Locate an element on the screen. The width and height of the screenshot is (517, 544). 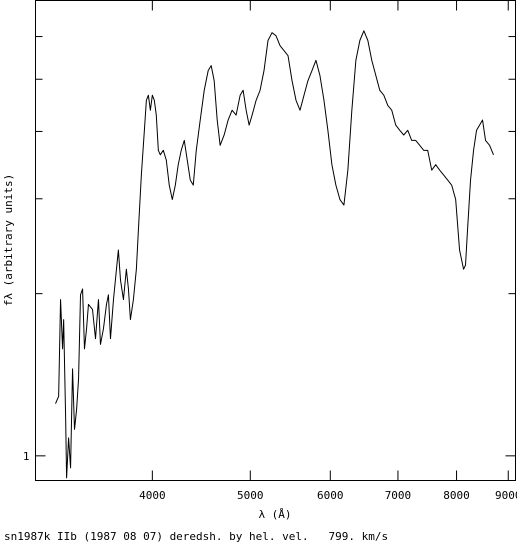
x-tick-label: 8000 is located at coordinates (456, 495).